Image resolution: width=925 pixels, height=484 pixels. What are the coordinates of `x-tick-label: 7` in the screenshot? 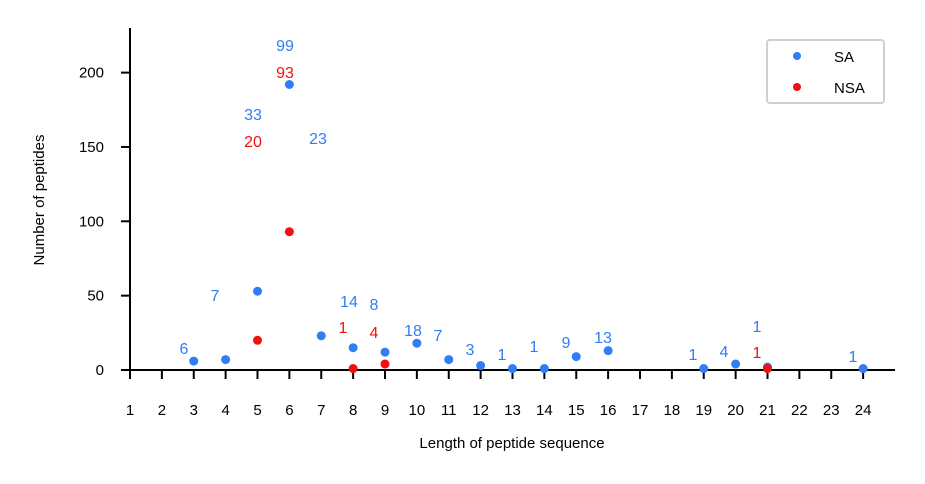 It's located at (321, 410).